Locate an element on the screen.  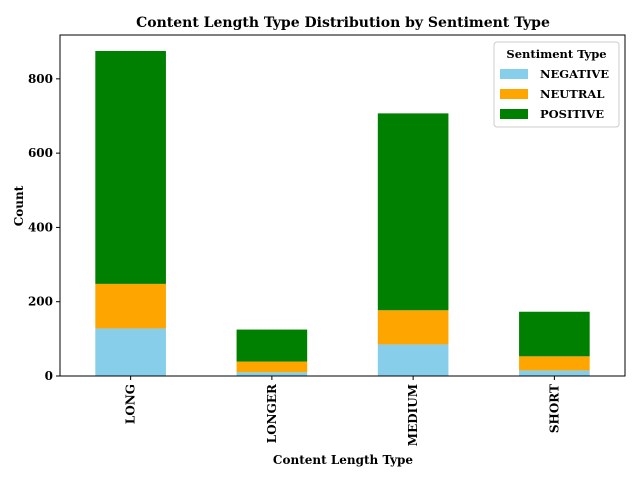
y-tick-label: 0 is located at coordinates (49, 376).